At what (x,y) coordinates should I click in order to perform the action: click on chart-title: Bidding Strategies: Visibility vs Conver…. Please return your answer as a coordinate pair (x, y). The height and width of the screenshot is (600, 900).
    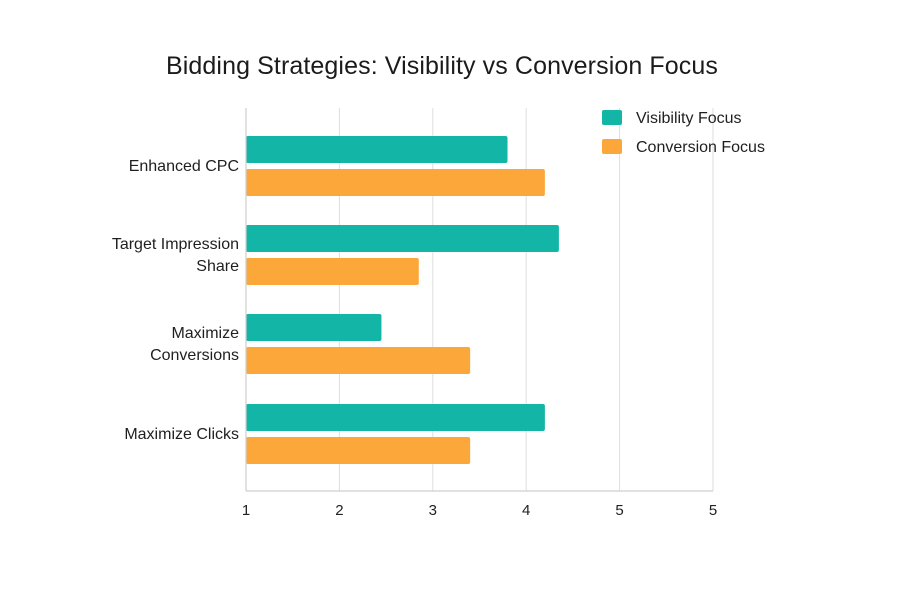
    Looking at the image, I should click on (441, 66).